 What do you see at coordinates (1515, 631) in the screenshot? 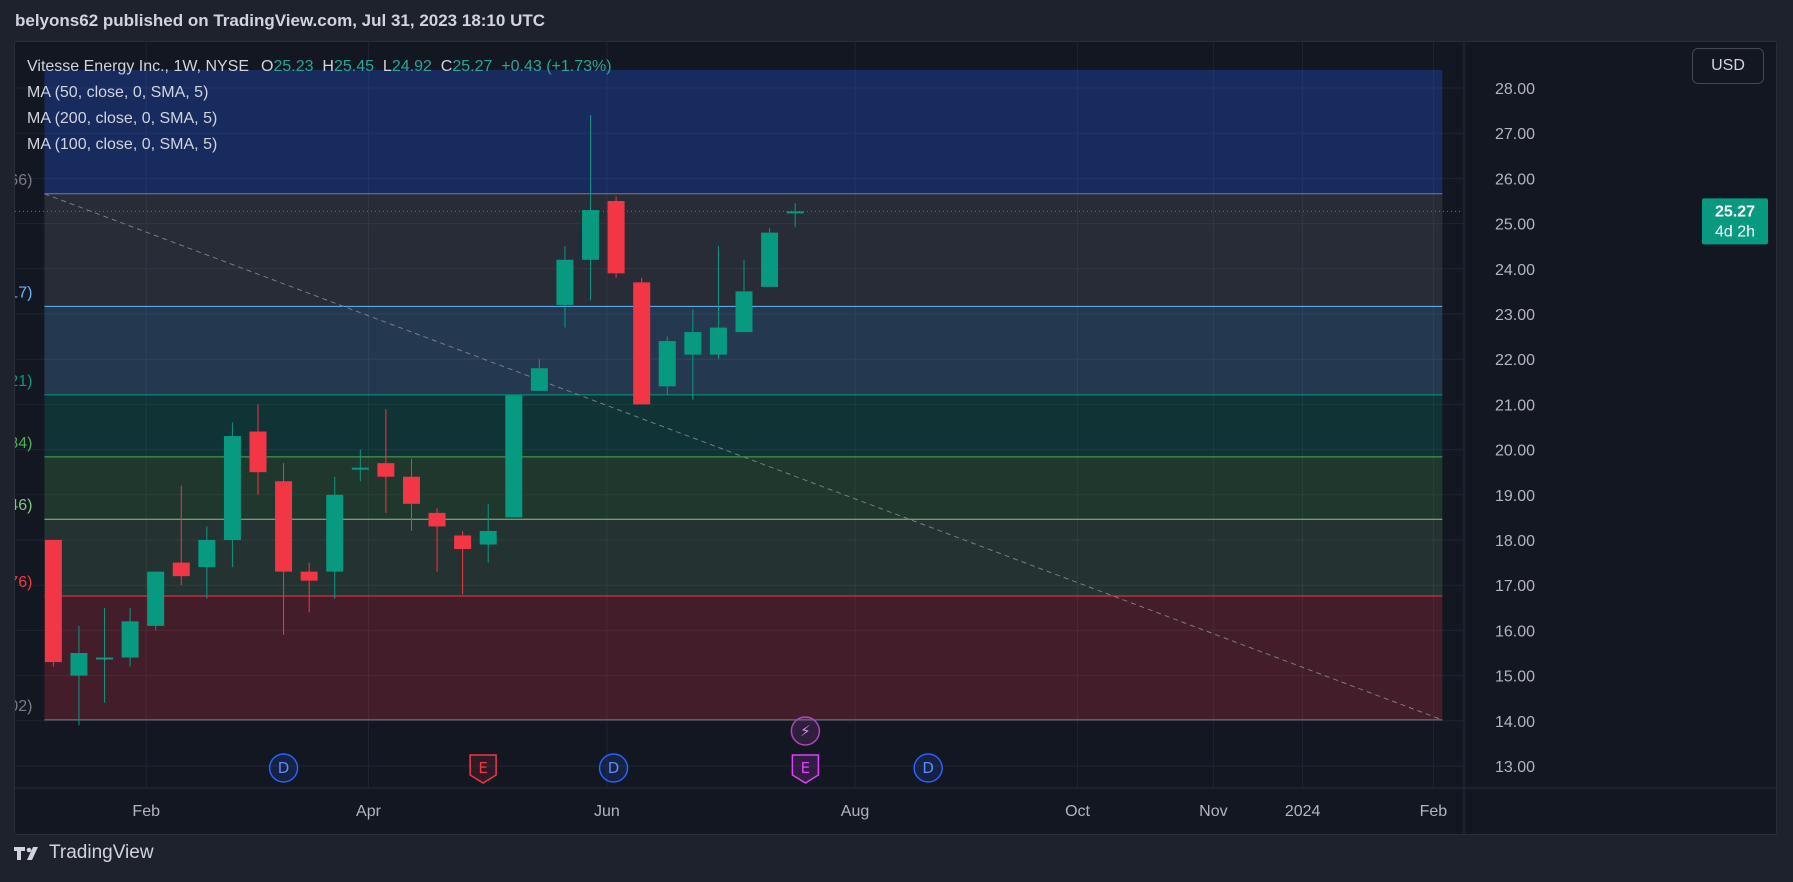
I see `price-tick-label: 16.00` at bounding box center [1515, 631].